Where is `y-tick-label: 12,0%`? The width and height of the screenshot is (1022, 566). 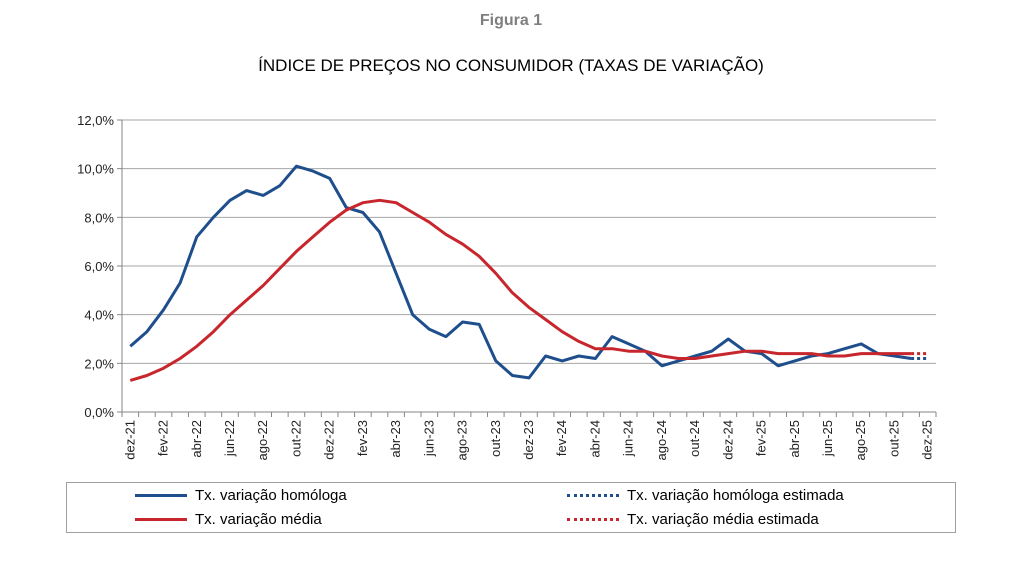 y-tick-label: 12,0% is located at coordinates (95, 120).